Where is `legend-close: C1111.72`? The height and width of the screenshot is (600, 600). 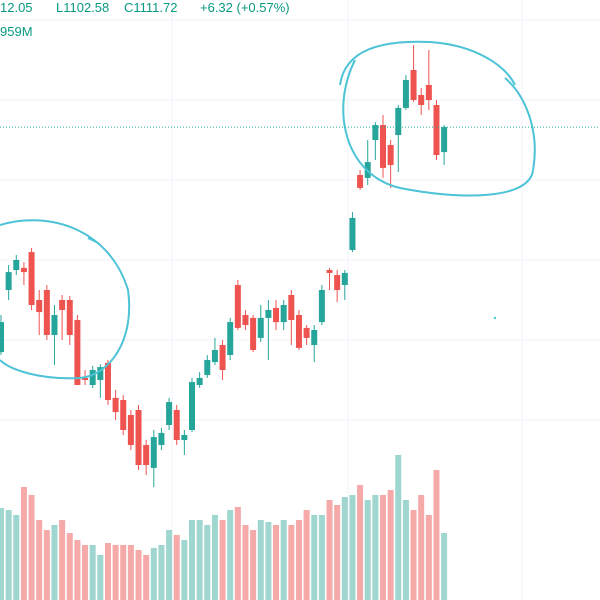 legend-close: C1111.72 is located at coordinates (151, 7).